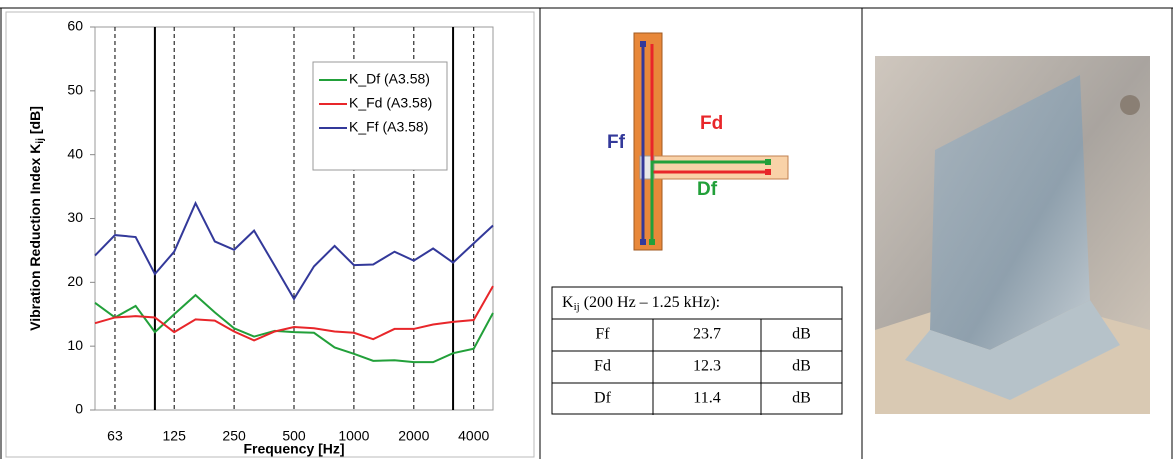  Describe the element at coordinates (602, 334) in the screenshot. I see `table-cell: Ff` at that location.